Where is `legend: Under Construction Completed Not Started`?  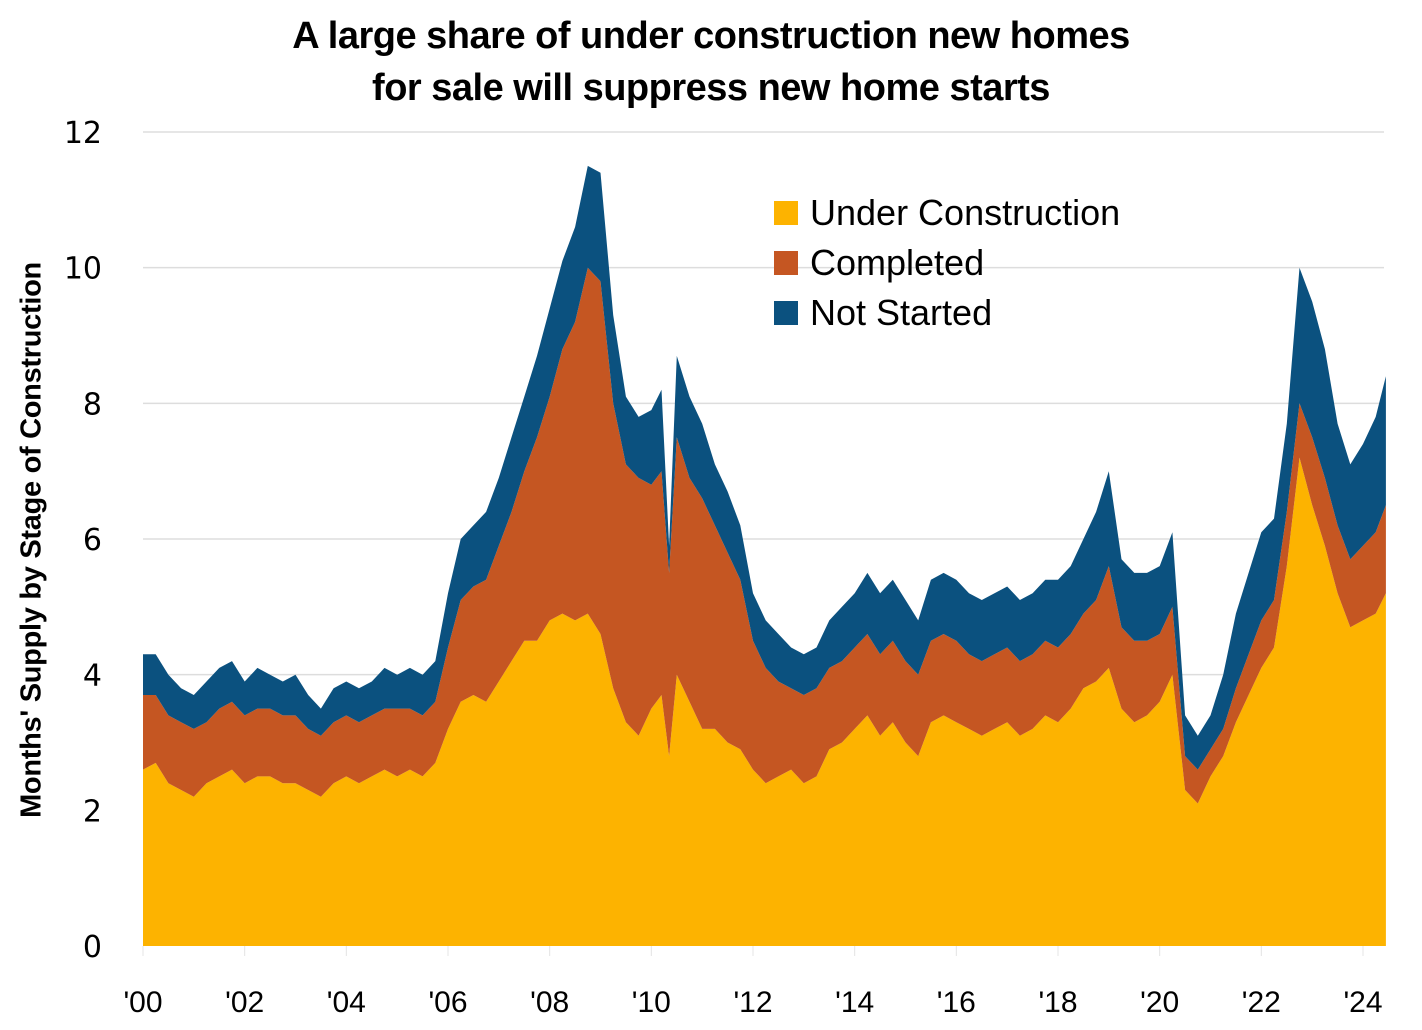
legend: Under Construction Completed Not Started is located at coordinates (947, 263).